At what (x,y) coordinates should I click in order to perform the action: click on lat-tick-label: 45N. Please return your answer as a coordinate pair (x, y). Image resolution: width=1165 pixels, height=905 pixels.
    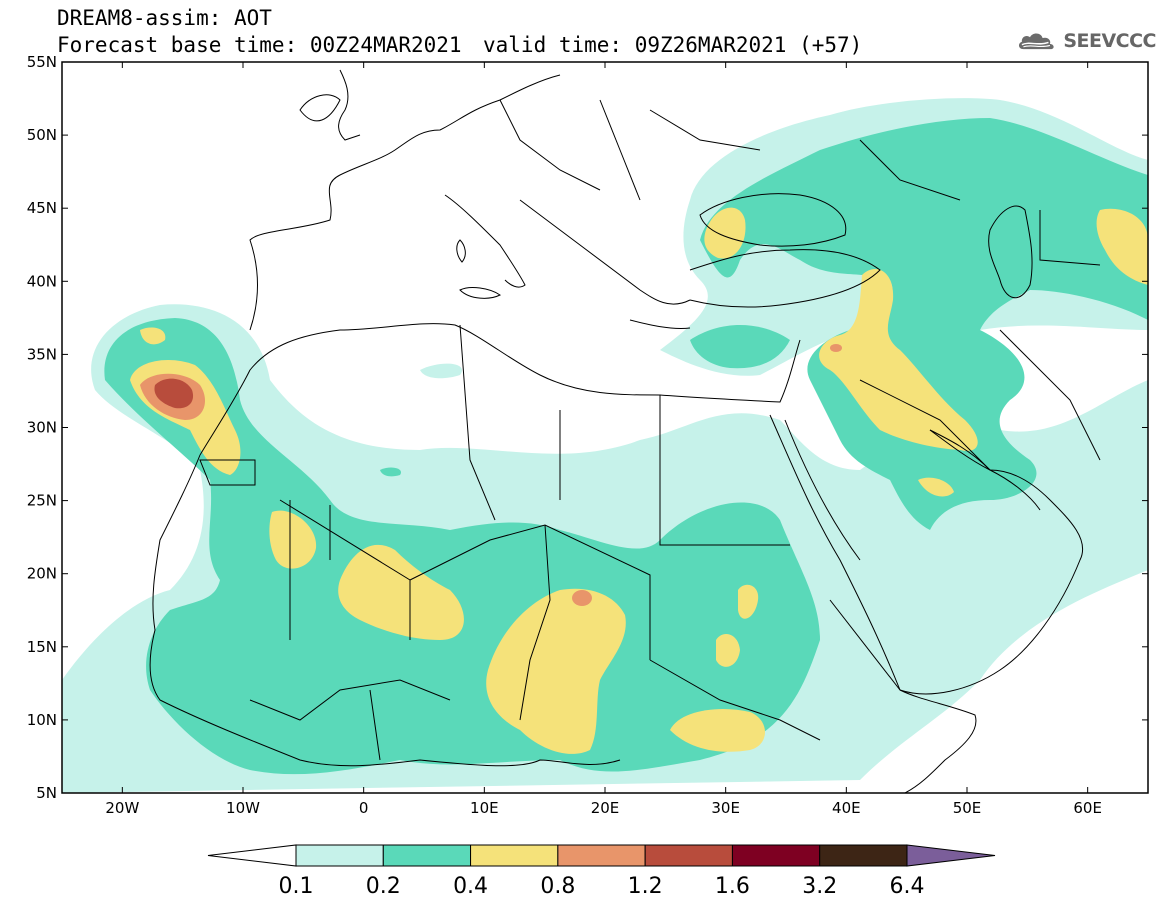
    Looking at the image, I should click on (42, 208).